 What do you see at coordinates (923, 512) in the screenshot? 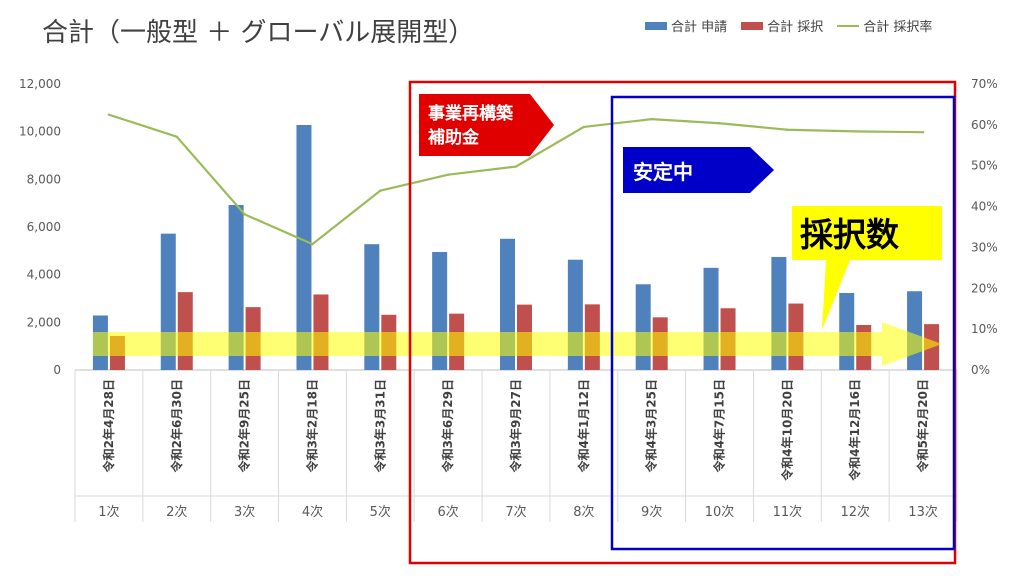
I see `round-label: 13次` at bounding box center [923, 512].